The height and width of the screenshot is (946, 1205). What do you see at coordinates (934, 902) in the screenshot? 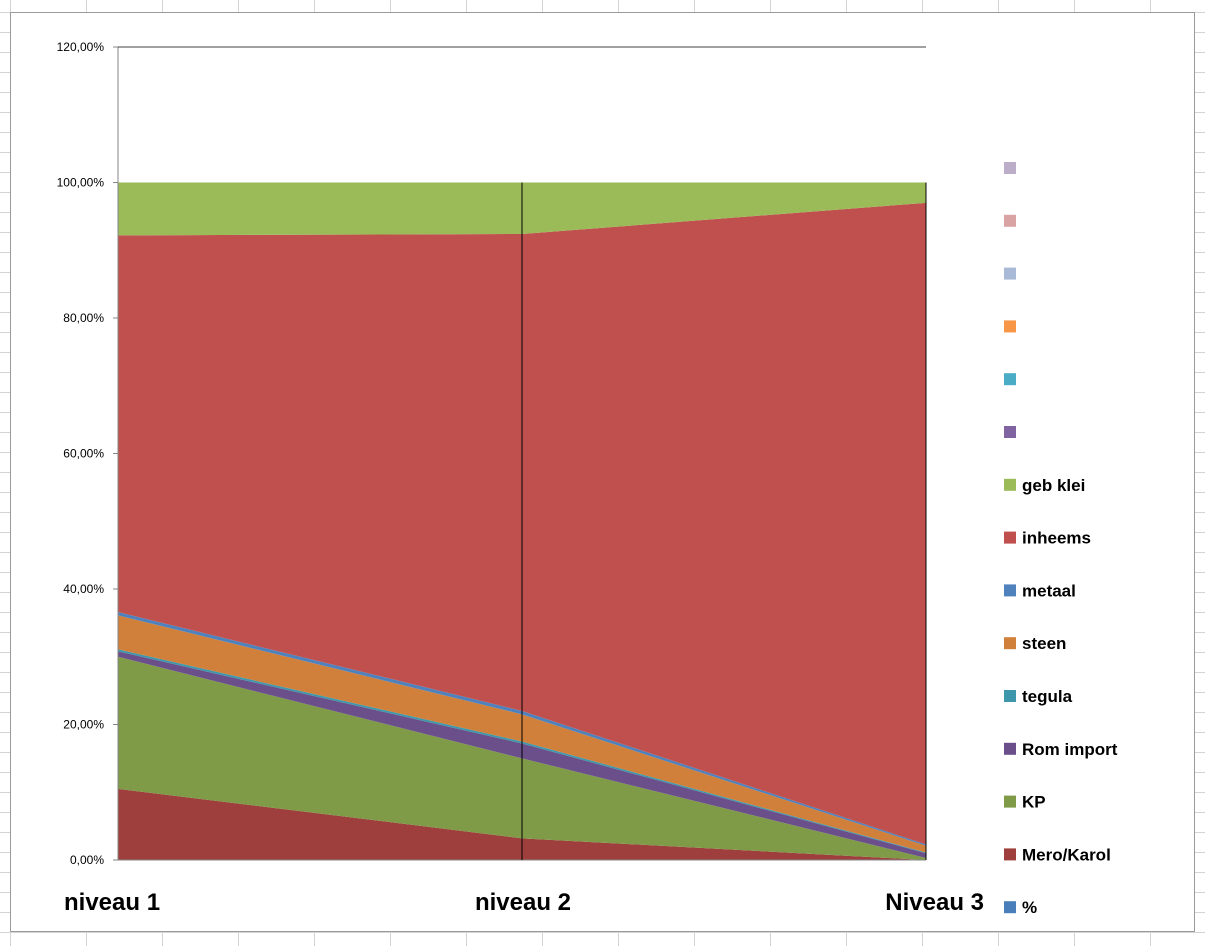
I see `x-category-label: Niveau 3` at bounding box center [934, 902].